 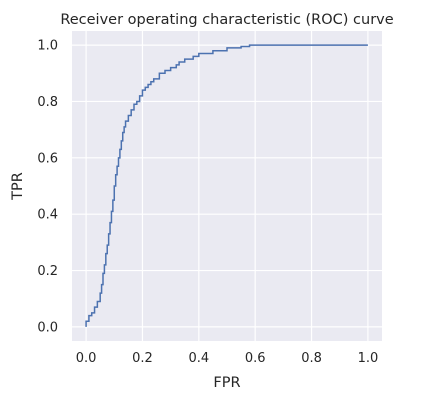 What do you see at coordinates (47, 46) in the screenshot?
I see `y-tick-label: 1.0` at bounding box center [47, 46].